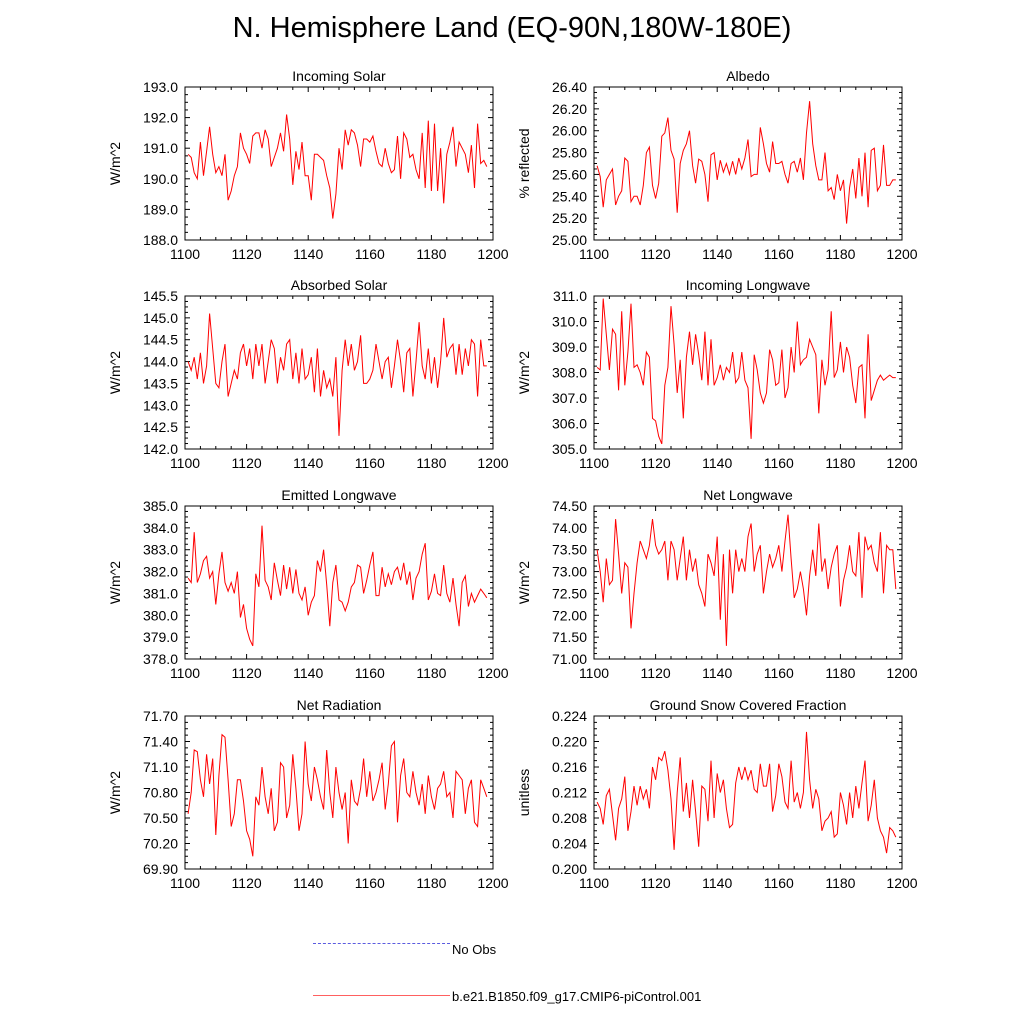 The height and width of the screenshot is (1024, 1024). Describe the element at coordinates (381, 943) in the screenshot. I see `legend-line-no-obs` at that location.